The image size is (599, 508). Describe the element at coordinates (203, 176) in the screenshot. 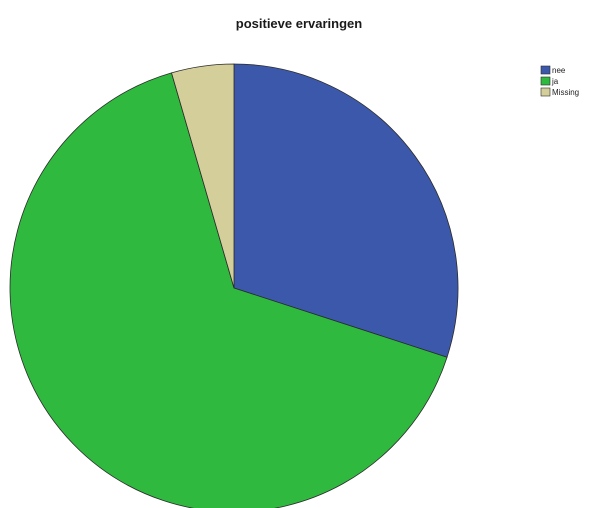

I see `pie-slice-missing` at that location.